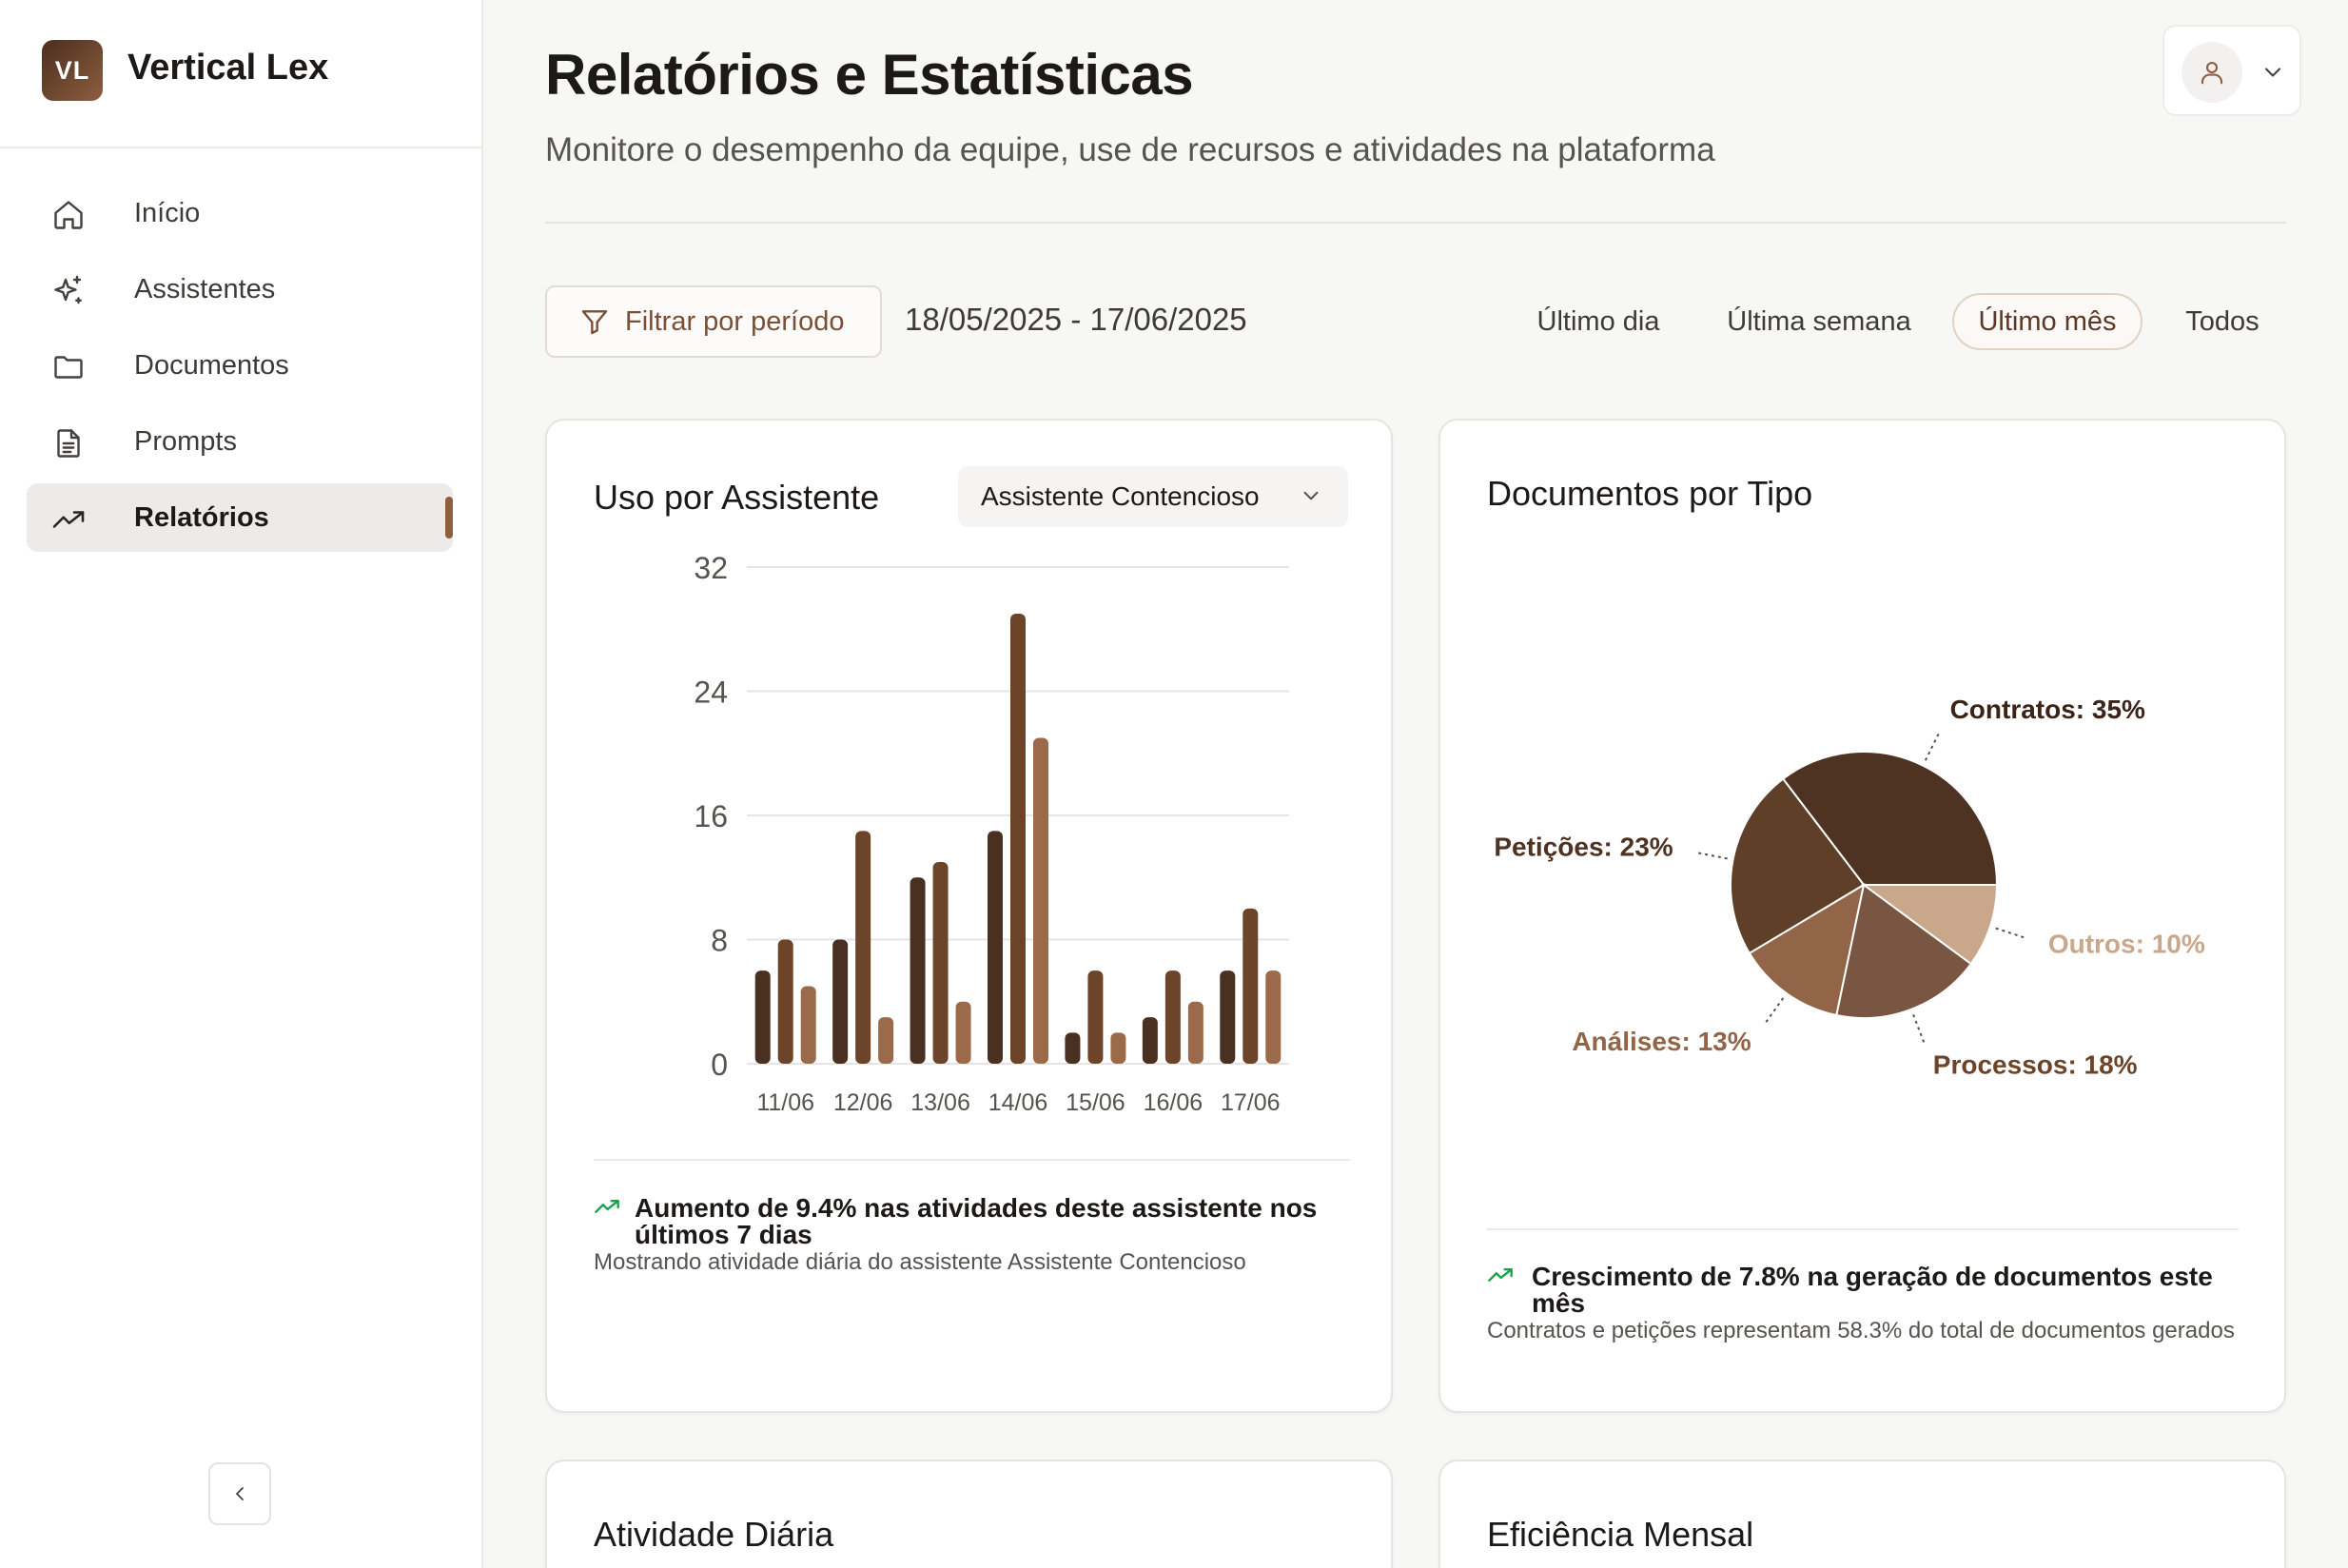  What do you see at coordinates (1598, 321) in the screenshot?
I see `tab-ultimo-dia: Último dia` at bounding box center [1598, 321].